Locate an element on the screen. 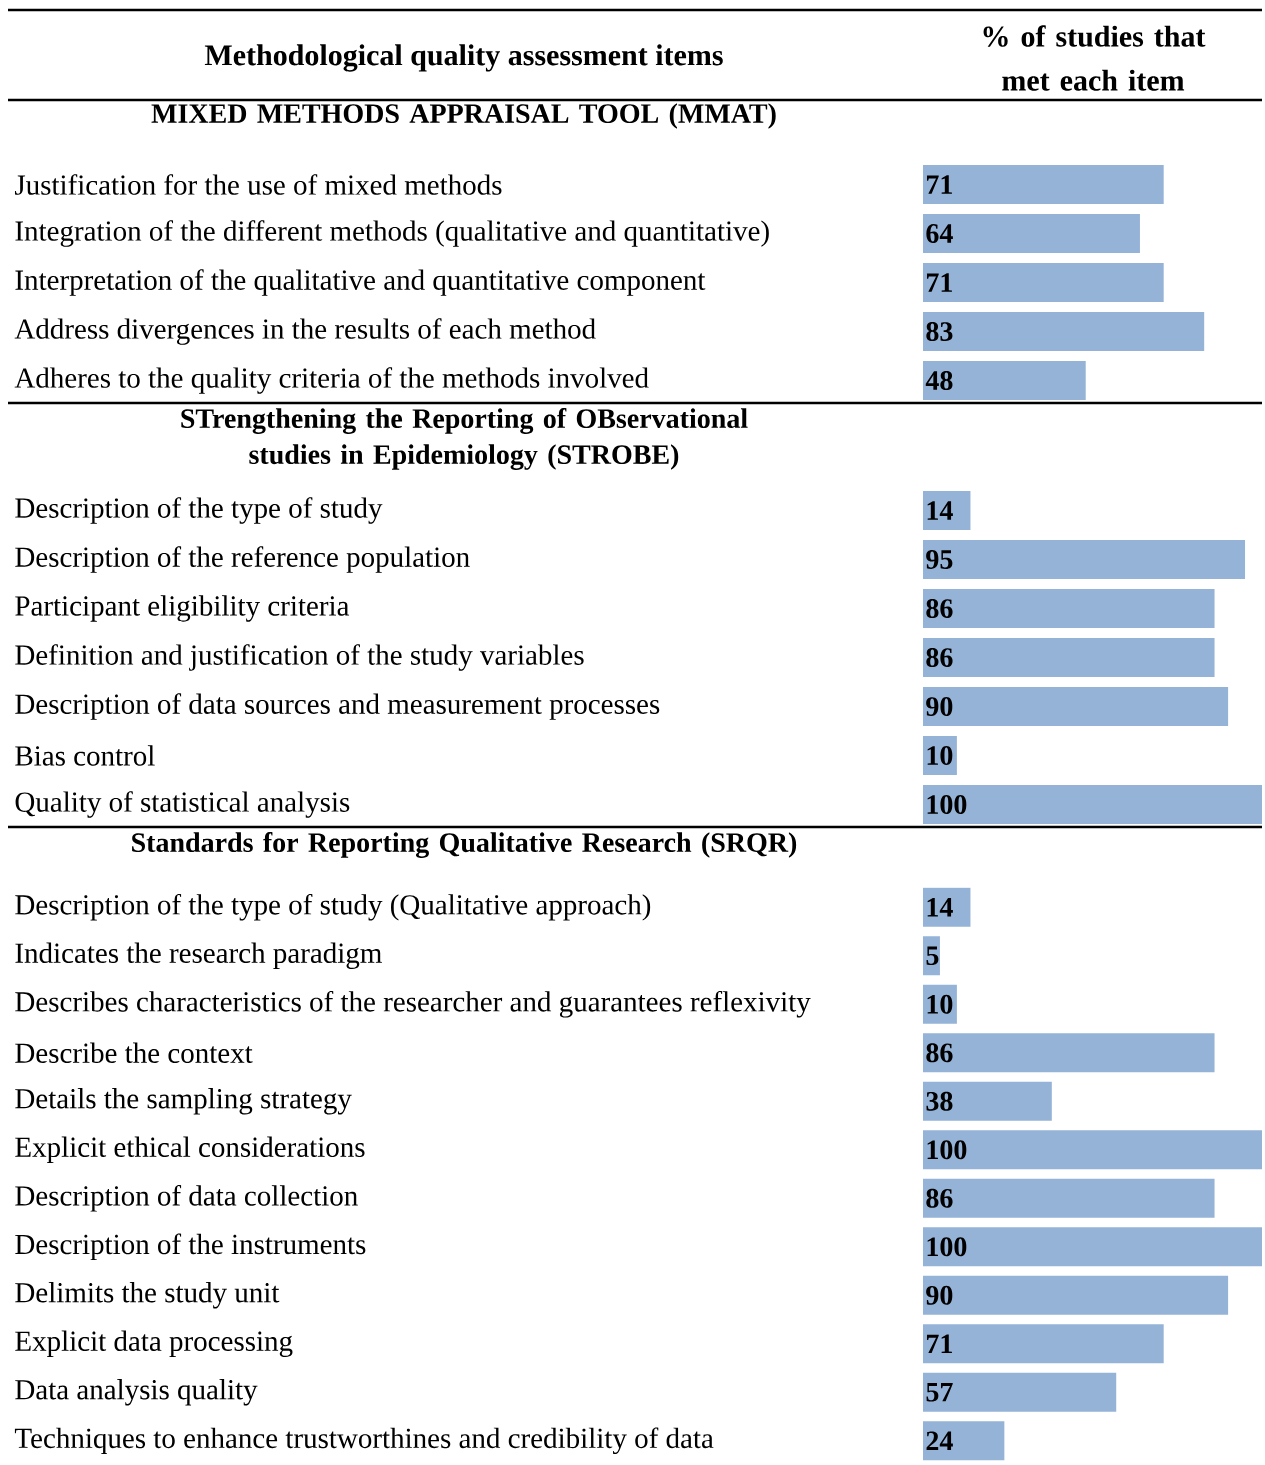 This screenshot has width=1265, height=1465. y-tick-label: Description of the type of study is located at coordinates (199, 510).